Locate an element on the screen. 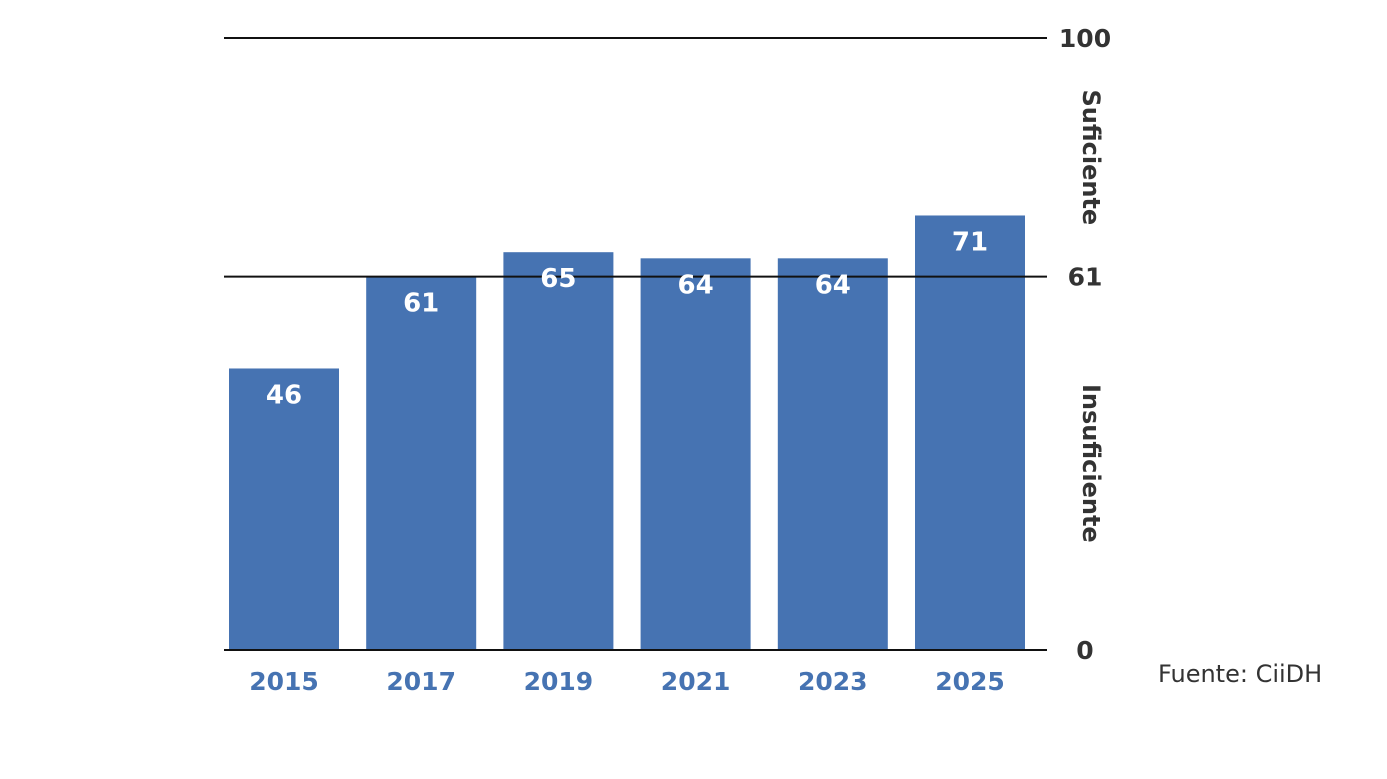  bar-2025 is located at coordinates (970, 433).